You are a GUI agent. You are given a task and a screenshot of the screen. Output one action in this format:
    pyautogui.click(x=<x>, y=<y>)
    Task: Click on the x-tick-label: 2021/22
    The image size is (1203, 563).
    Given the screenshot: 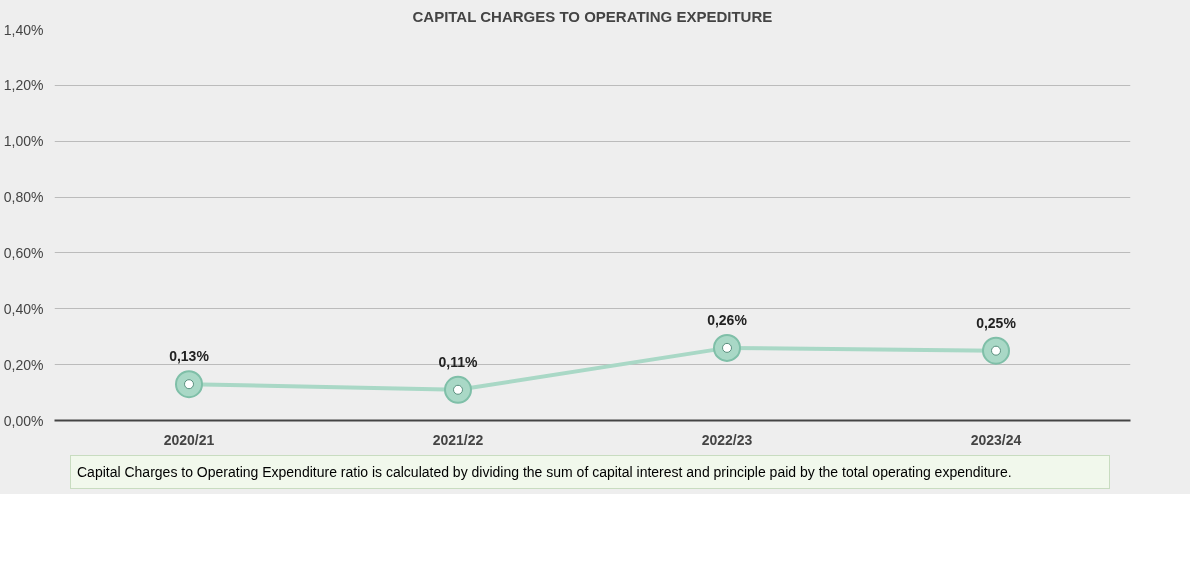 What is the action you would take?
    pyautogui.click(x=458, y=439)
    